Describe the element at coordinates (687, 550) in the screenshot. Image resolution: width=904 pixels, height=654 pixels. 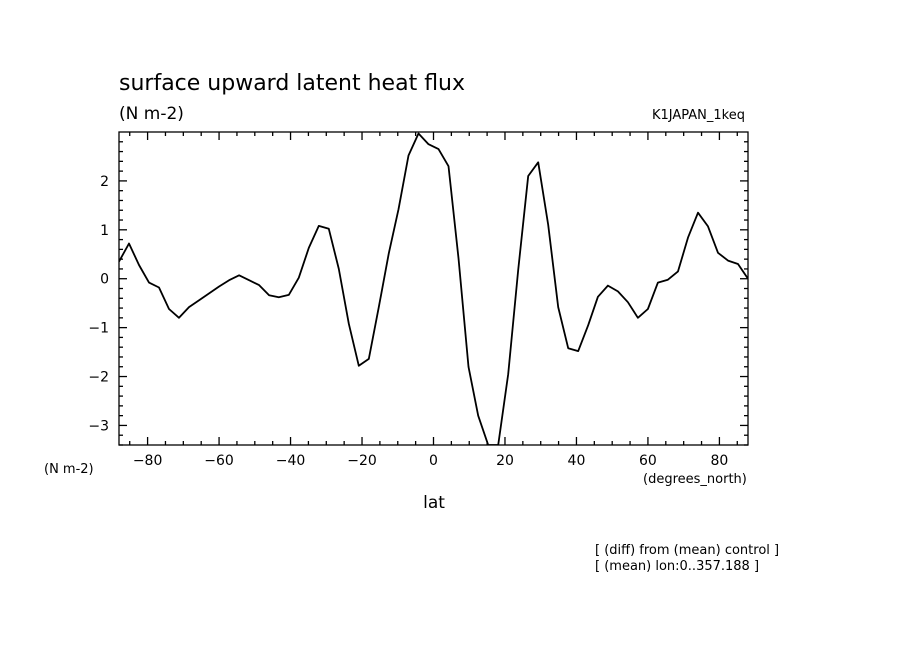
I see `note-diff: [ (diff) from (mean) control ]` at that location.